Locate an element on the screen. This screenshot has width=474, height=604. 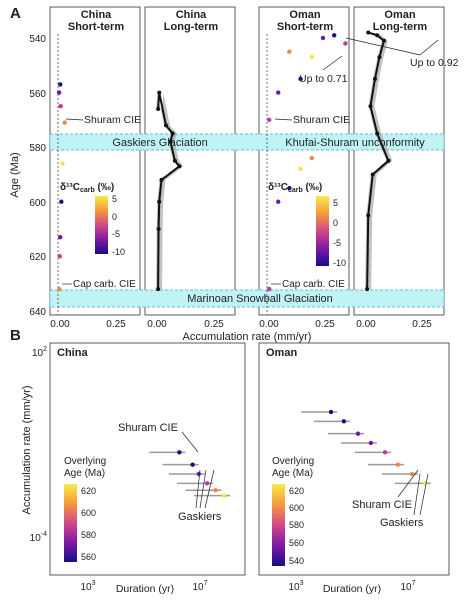
panel-a-yticks: 540 560 580 600 620 640 is located at coordinates (37, 176).